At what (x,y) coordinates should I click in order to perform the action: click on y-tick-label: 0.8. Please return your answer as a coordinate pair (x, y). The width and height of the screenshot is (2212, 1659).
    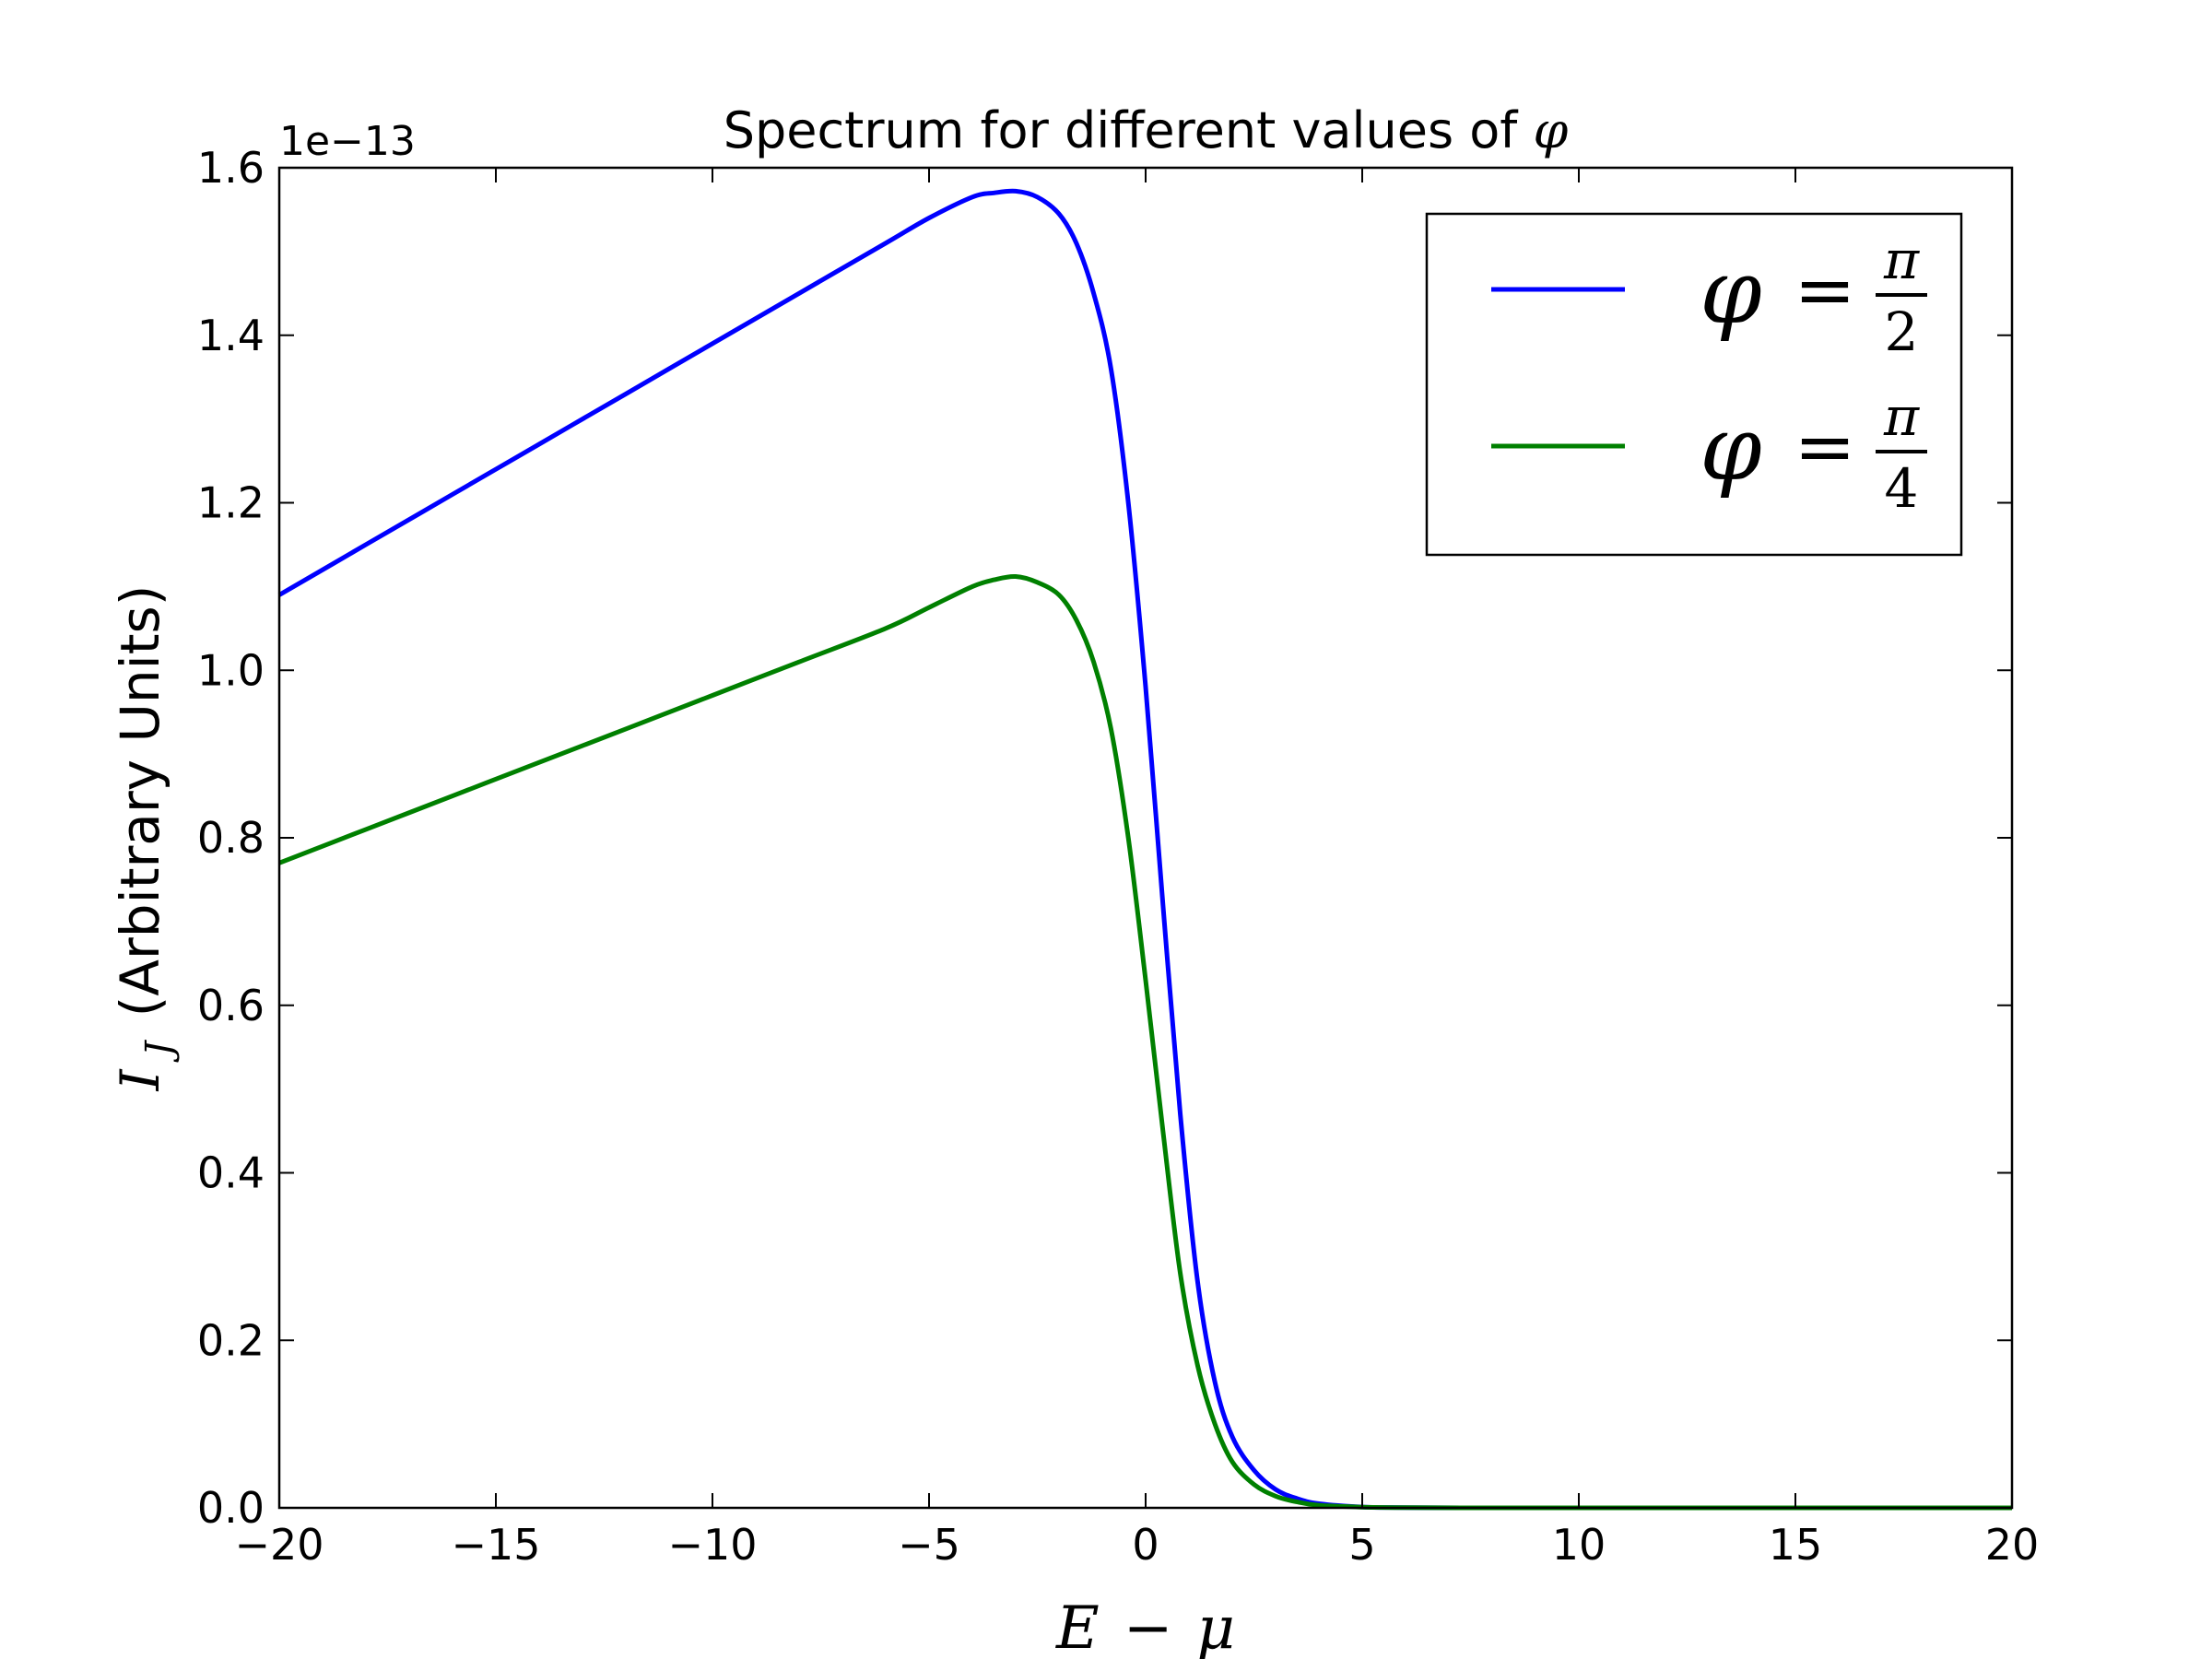
    Looking at the image, I should click on (231, 838).